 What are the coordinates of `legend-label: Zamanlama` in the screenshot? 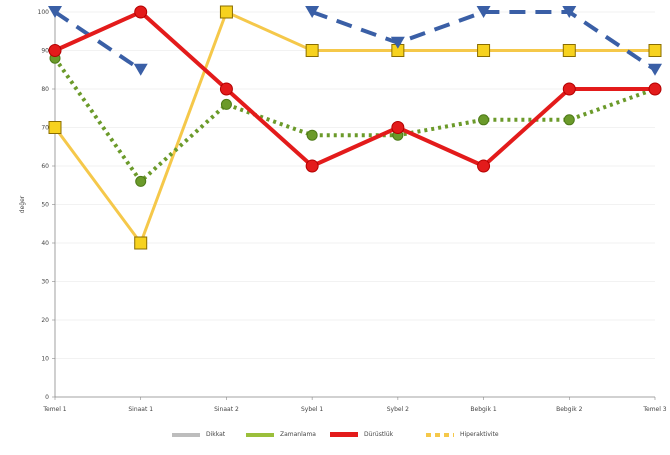 It's located at (298, 434).